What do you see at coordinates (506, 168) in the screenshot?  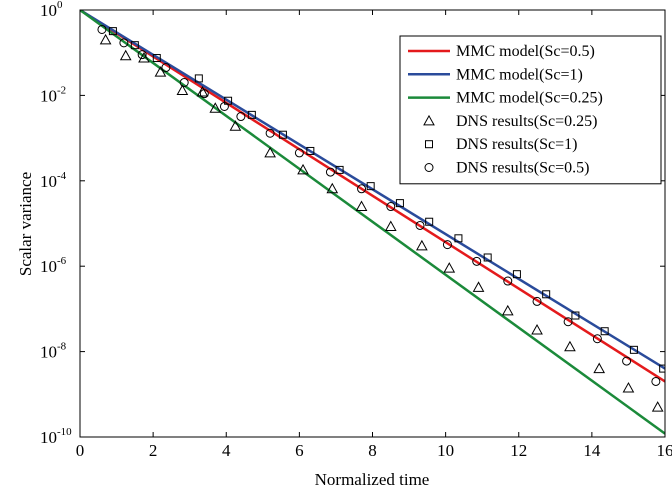 I see `legend-entry: DNS results(Sc=0.5)` at bounding box center [506, 168].